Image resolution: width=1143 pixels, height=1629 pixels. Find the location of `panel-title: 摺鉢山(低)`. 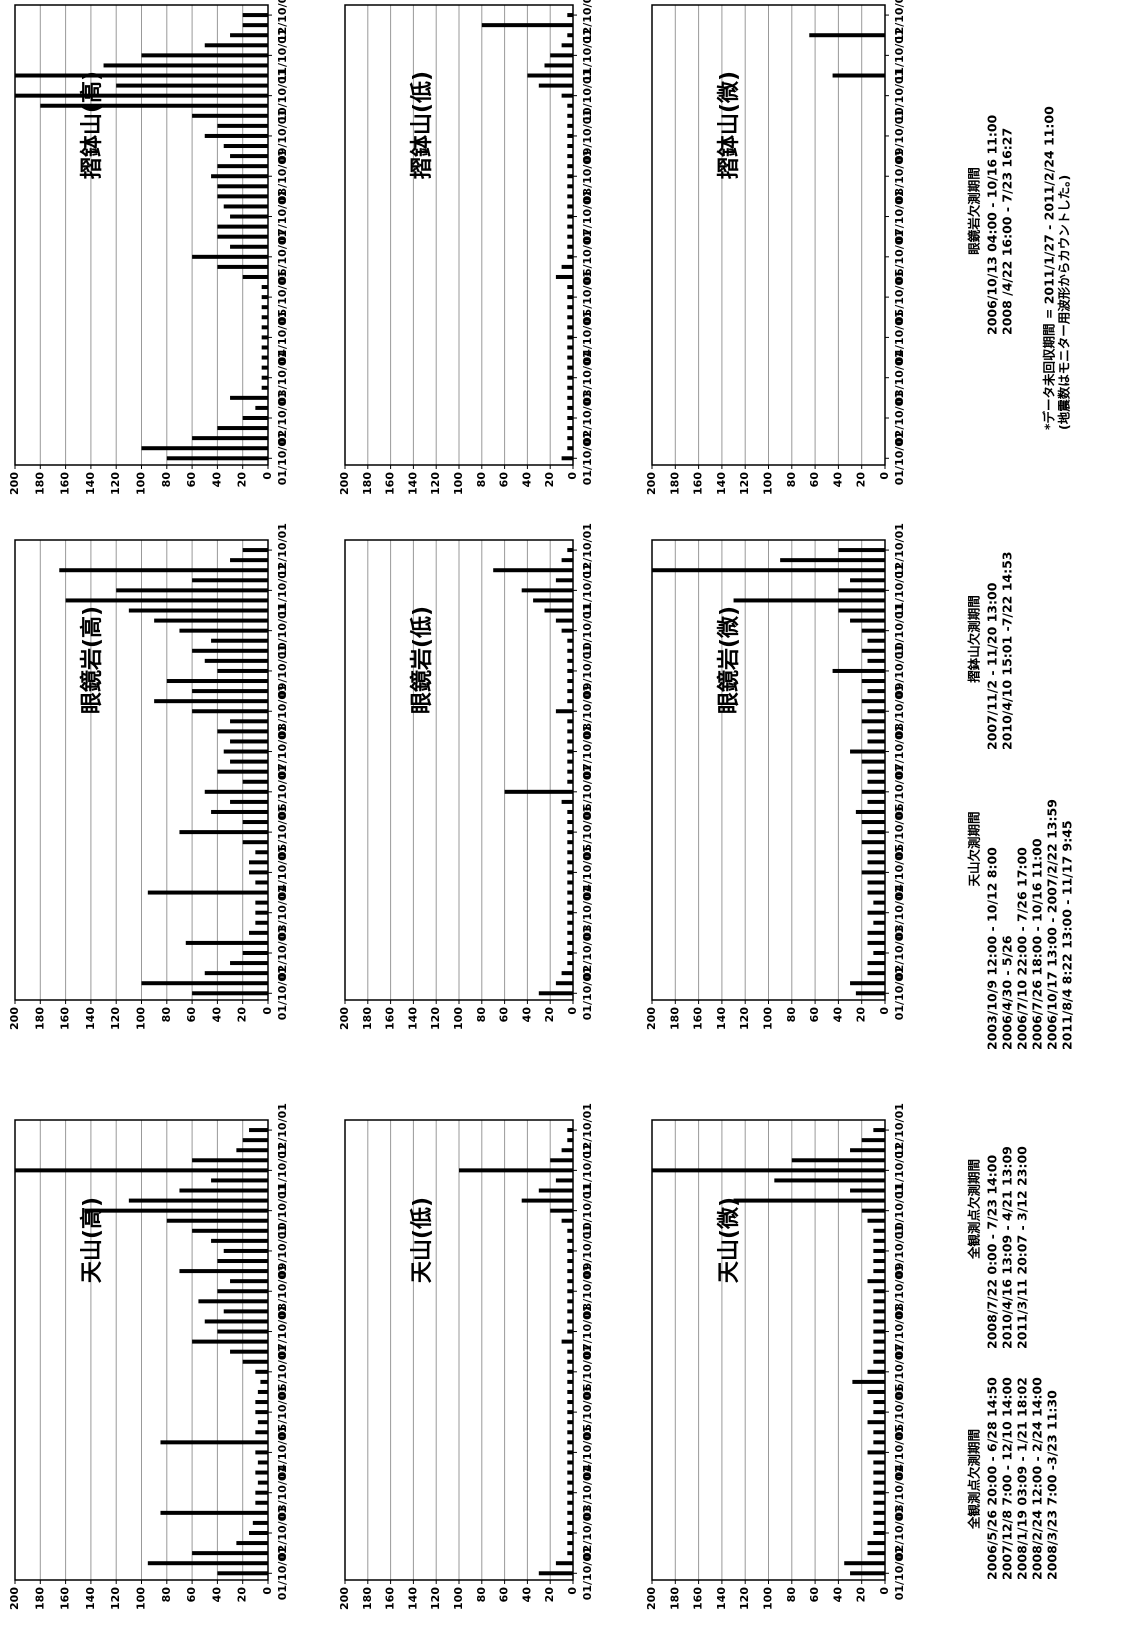

panel-title: 摺鉢山(低) is located at coordinates (422, 125).